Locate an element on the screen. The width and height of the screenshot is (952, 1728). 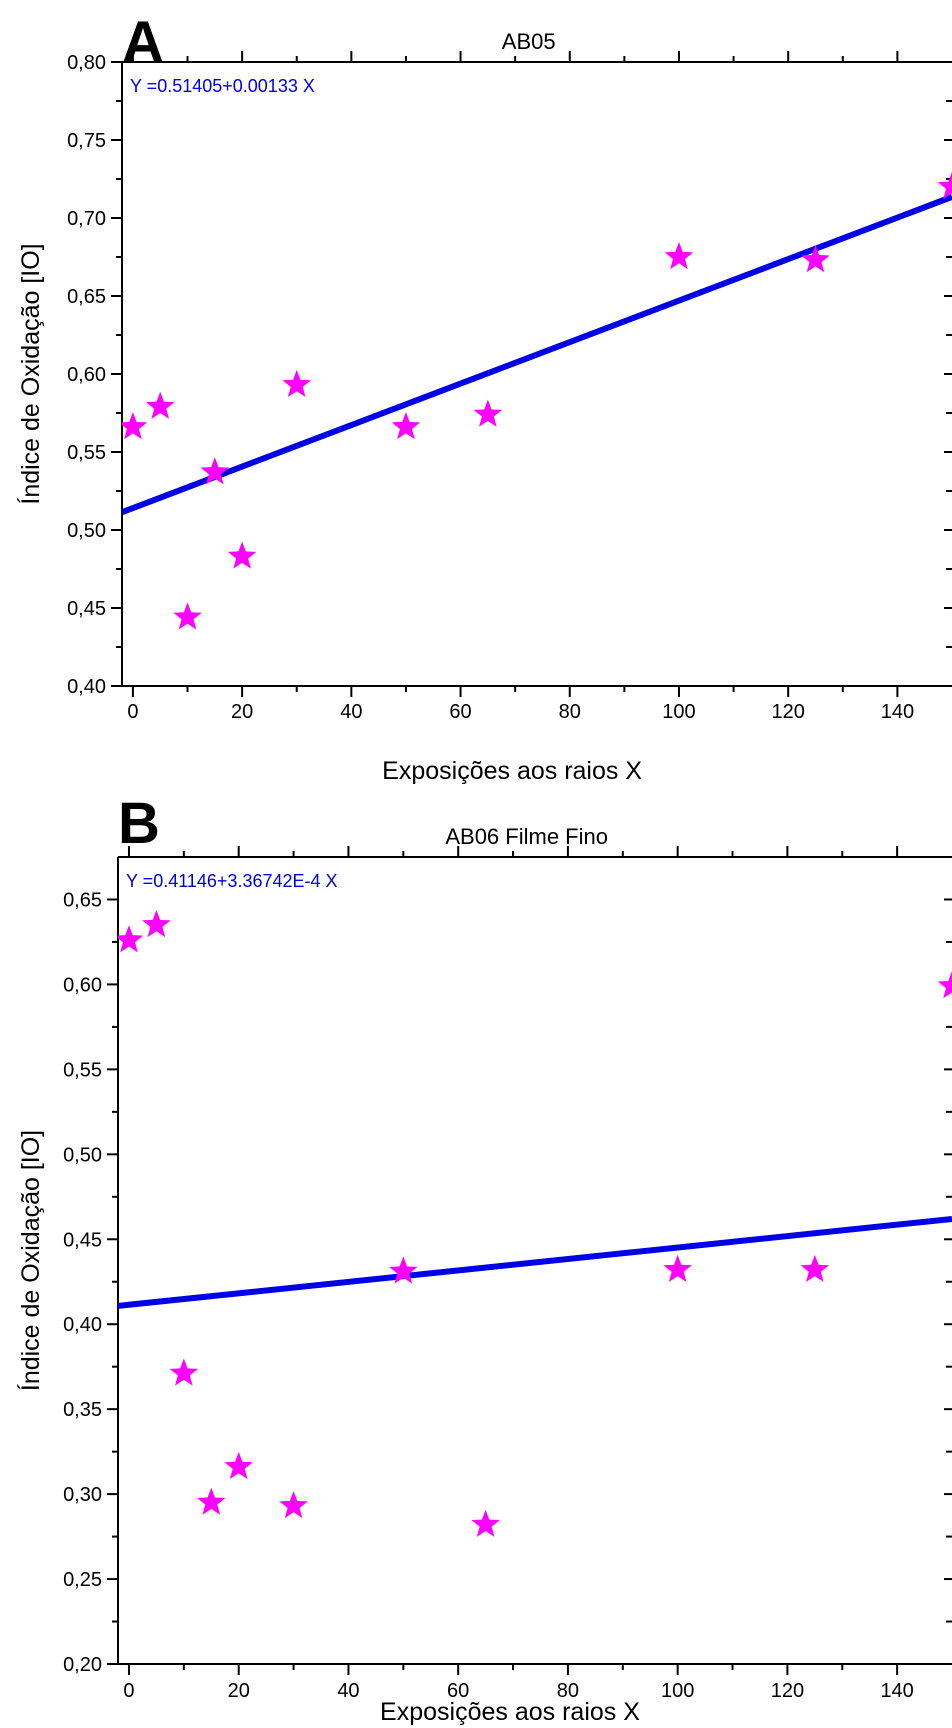
chart-title: AB05 is located at coordinates (529, 41).